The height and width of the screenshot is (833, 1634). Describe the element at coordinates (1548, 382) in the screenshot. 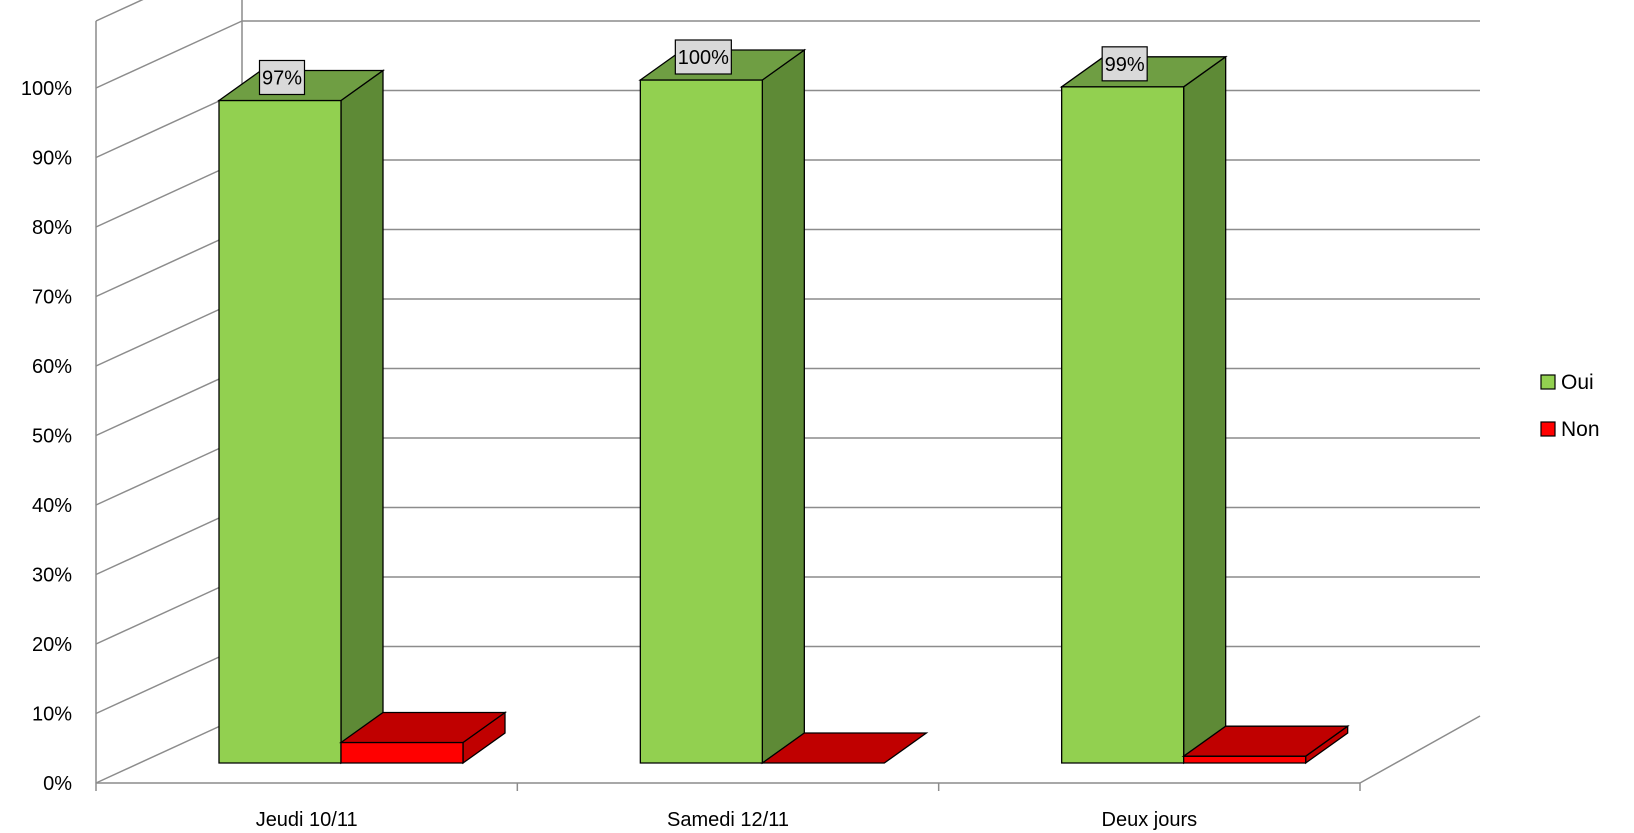

I see `legend-swatch-oui` at that location.